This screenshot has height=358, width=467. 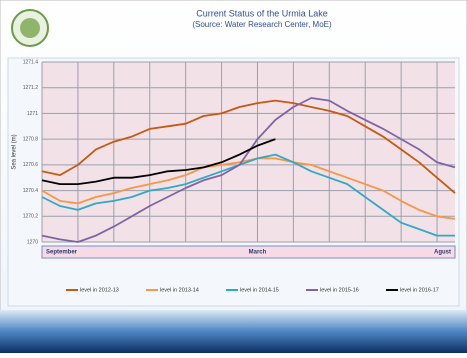 What do you see at coordinates (31, 217) in the screenshot?
I see `y-tick-label: 1270.2` at bounding box center [31, 217].